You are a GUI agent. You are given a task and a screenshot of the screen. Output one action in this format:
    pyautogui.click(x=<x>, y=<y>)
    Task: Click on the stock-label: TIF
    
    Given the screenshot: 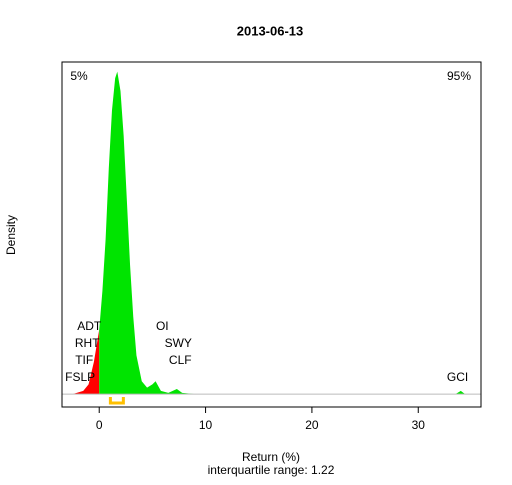 What is the action you would take?
    pyautogui.click(x=84, y=360)
    